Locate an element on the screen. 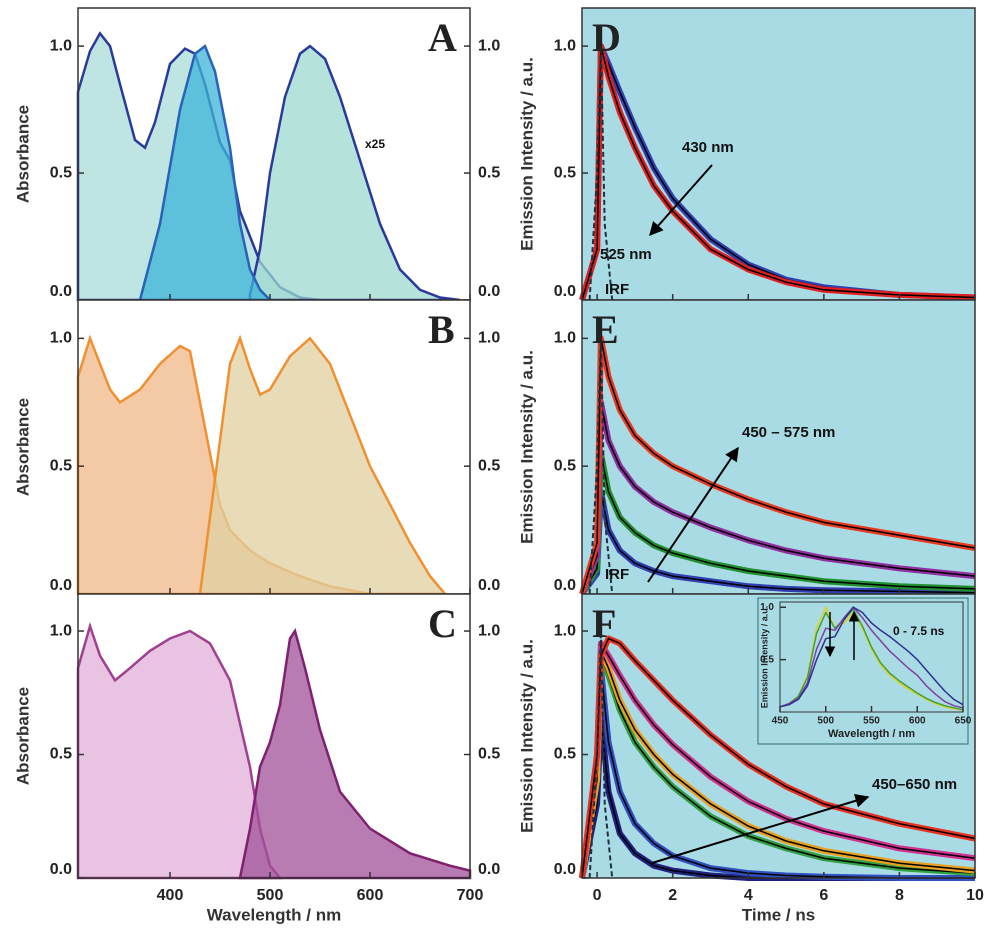 Image resolution: width=1000 pixels, height=941 pixels. x-tick-label: 6 is located at coordinates (823, 895).